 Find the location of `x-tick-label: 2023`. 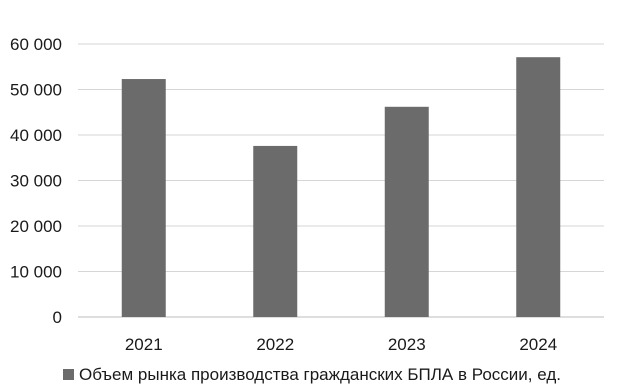

x-tick-label: 2023 is located at coordinates (407, 344).